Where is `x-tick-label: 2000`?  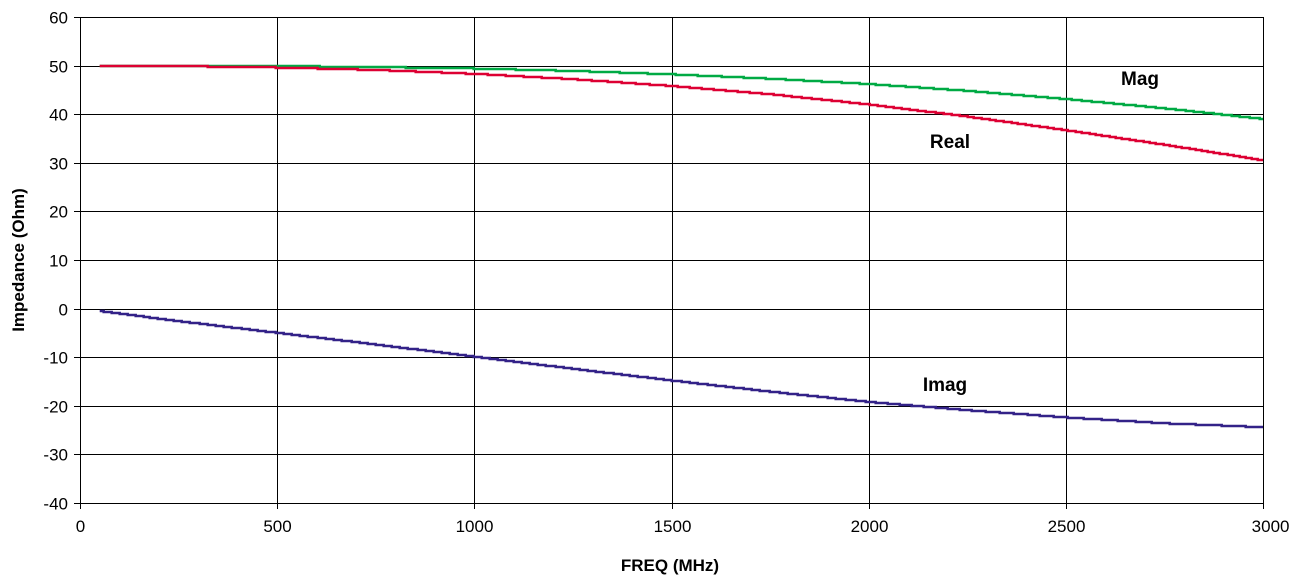 x-tick-label: 2000 is located at coordinates (870, 526).